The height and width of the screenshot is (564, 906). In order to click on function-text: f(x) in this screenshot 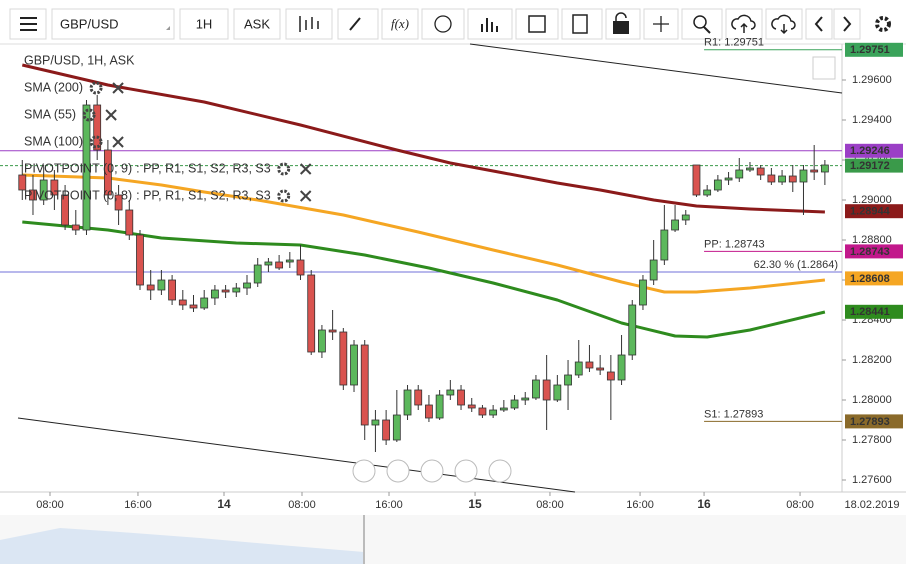, I will do `click(400, 23)`.